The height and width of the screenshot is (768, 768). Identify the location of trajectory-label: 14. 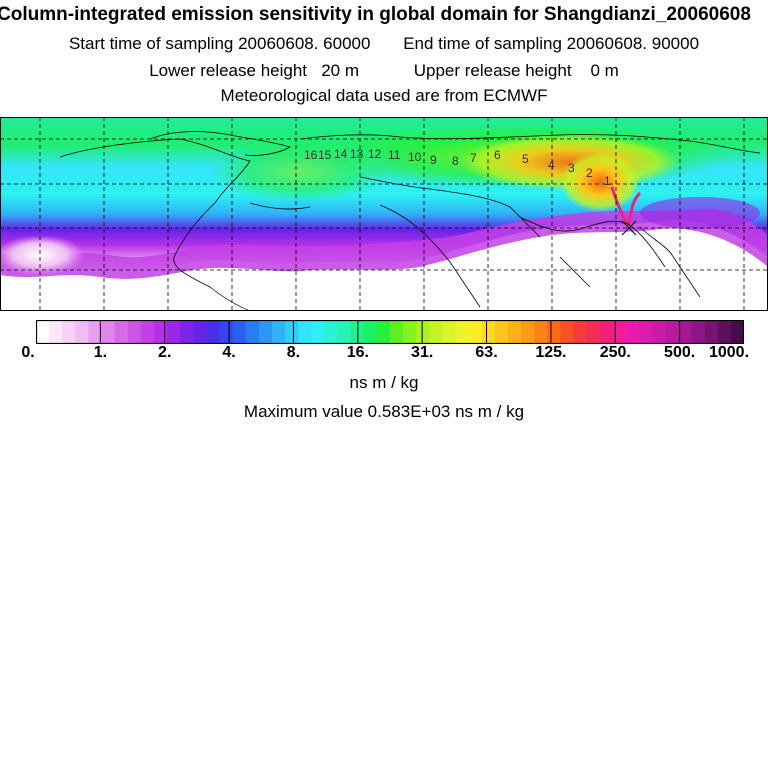
(341, 154).